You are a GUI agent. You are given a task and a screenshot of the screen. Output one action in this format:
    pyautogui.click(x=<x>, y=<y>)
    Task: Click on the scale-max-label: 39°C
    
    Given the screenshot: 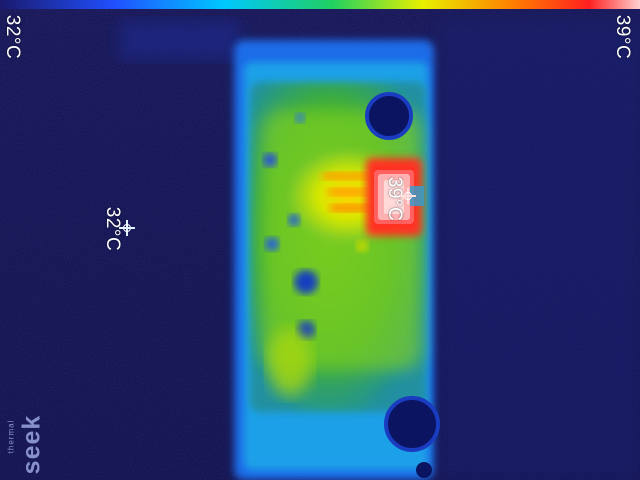 What is the action you would take?
    pyautogui.click(x=622, y=37)
    